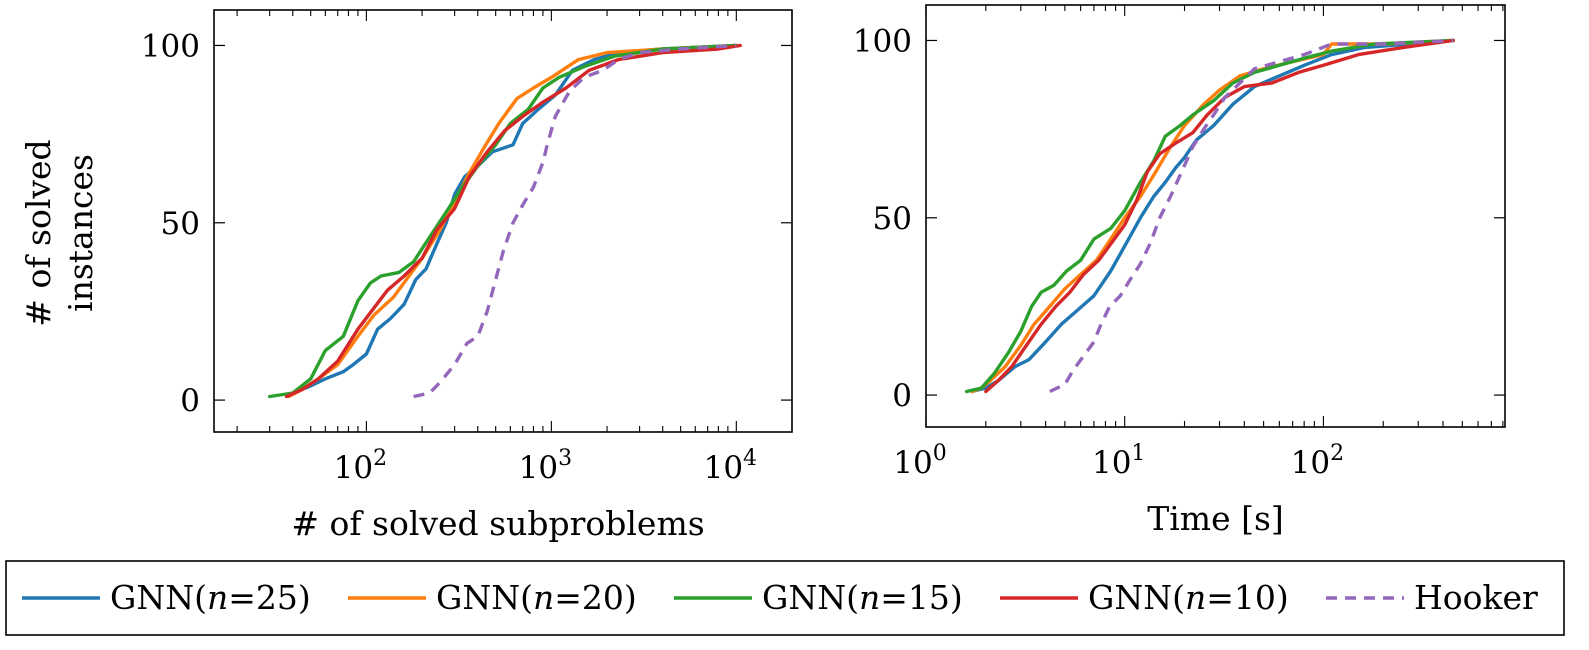  What do you see at coordinates (545, 466) in the screenshot?
I see `x-tick-label: 10³` at bounding box center [545, 466].